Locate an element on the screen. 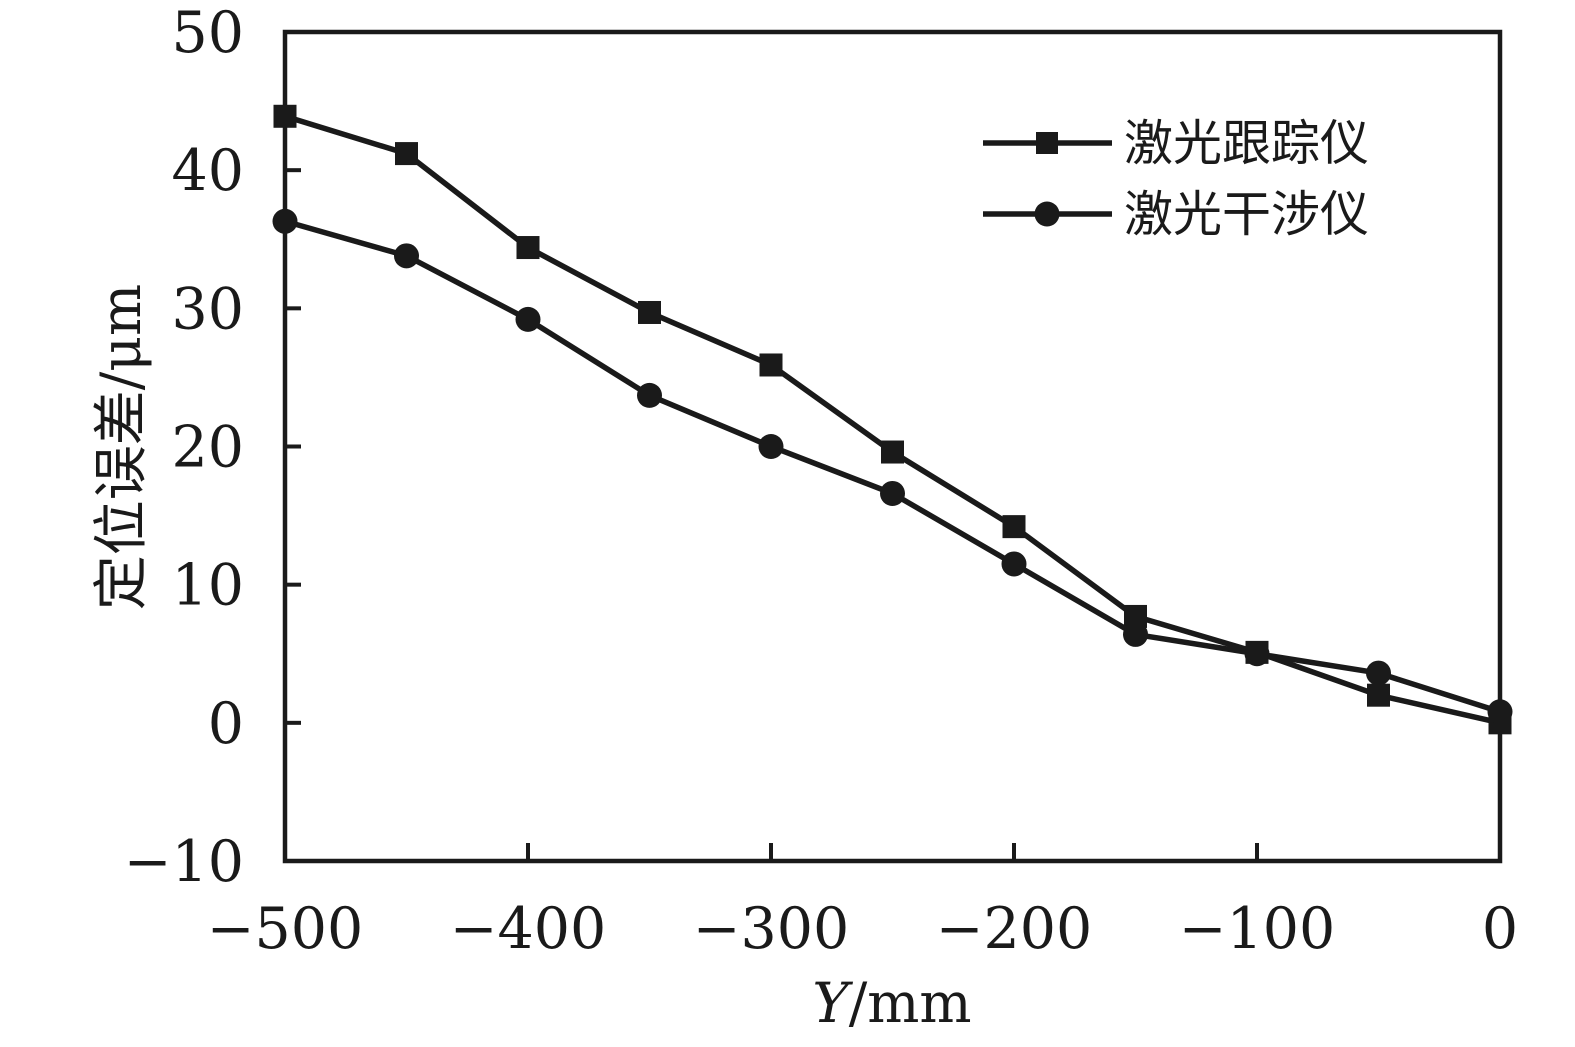  legend: 激光跟踪仪 激光干涉仪 is located at coordinates (1176, 179).